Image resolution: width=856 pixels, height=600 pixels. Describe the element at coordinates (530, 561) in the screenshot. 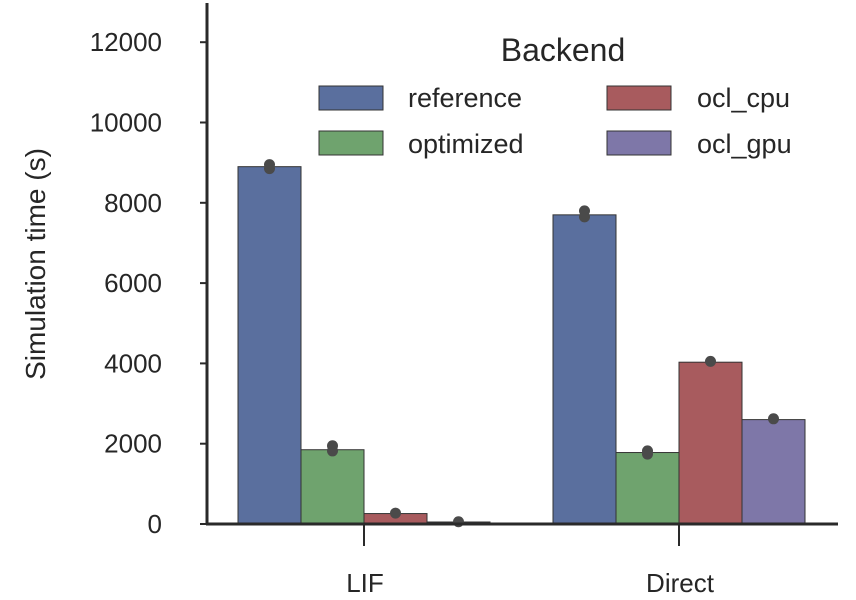

I see `x-ticks: LIF Direct` at that location.